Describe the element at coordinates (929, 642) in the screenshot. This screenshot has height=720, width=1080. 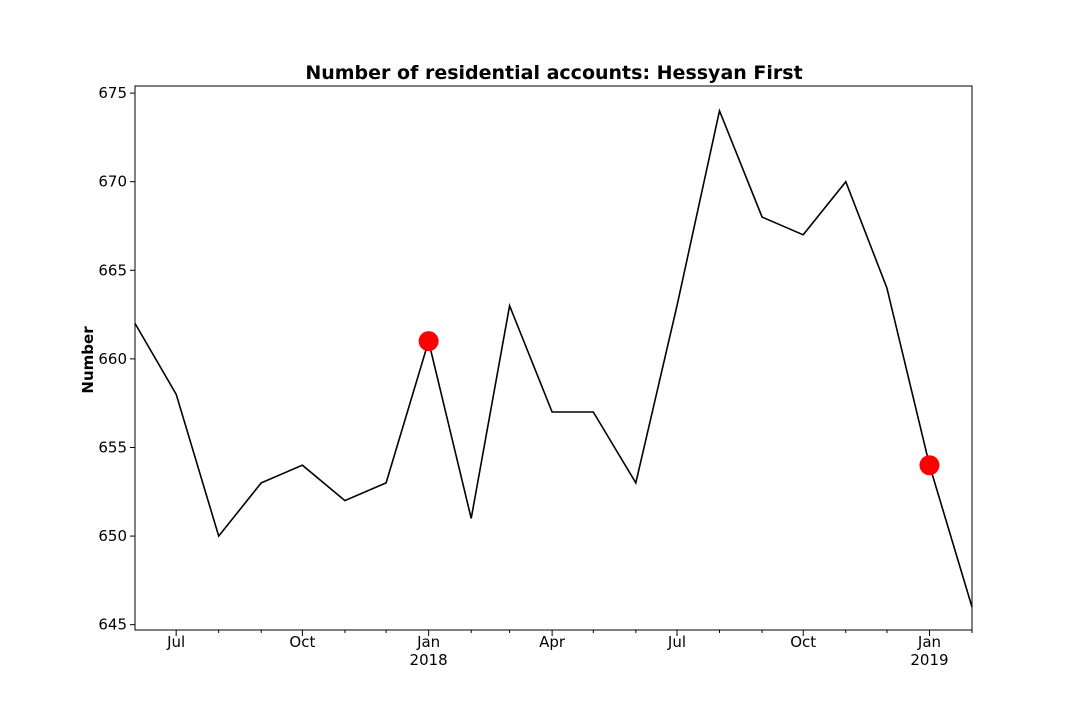
I see `x-tick-label-6: Jan` at that location.